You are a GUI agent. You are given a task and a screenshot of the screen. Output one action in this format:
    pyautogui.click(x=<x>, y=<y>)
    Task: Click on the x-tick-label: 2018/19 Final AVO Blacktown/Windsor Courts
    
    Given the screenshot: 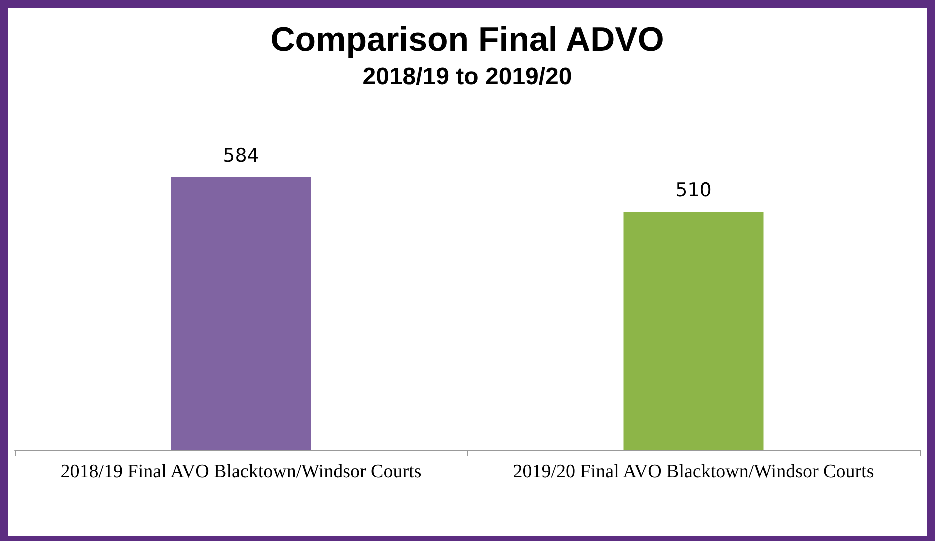 What is the action you would take?
    pyautogui.click(x=241, y=472)
    